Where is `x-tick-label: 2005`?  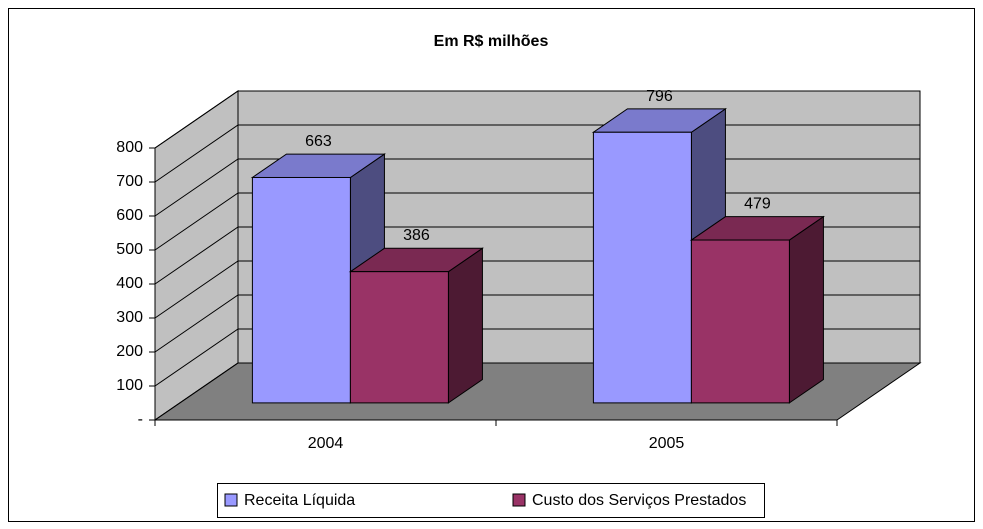 x-tick-label: 2005 is located at coordinates (667, 443).